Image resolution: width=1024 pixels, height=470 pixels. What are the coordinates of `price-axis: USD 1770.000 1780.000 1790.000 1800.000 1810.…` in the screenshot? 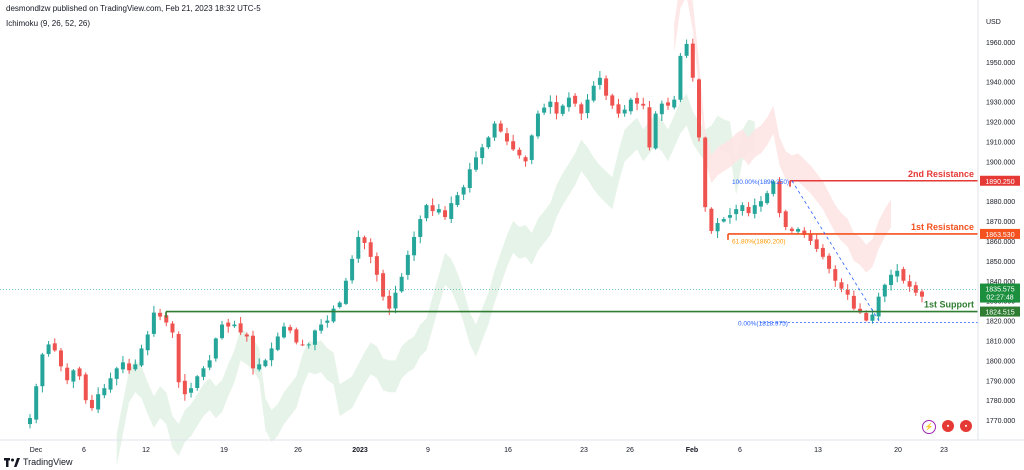 It's located at (998, 220).